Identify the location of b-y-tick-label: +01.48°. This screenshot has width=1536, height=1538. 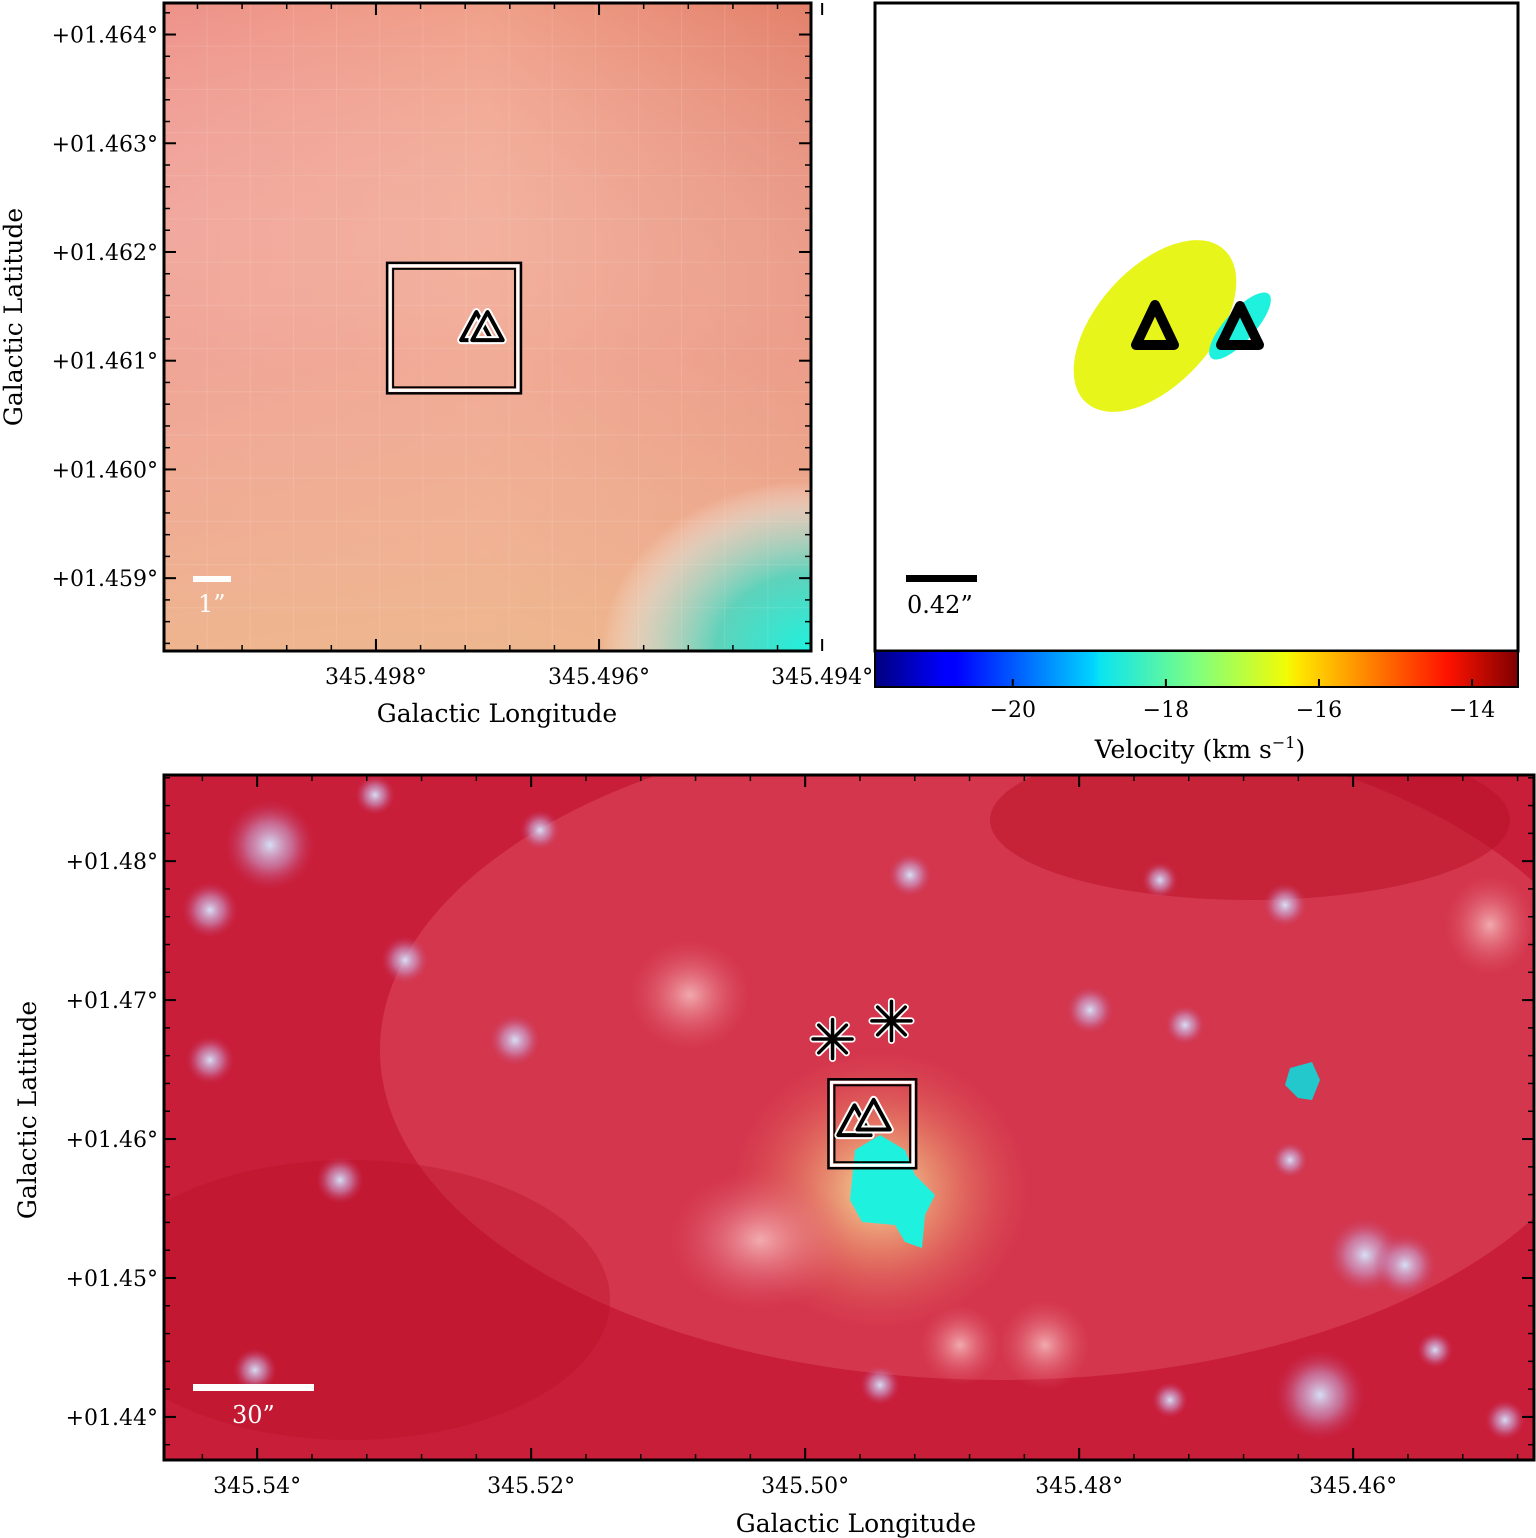
(112, 862).